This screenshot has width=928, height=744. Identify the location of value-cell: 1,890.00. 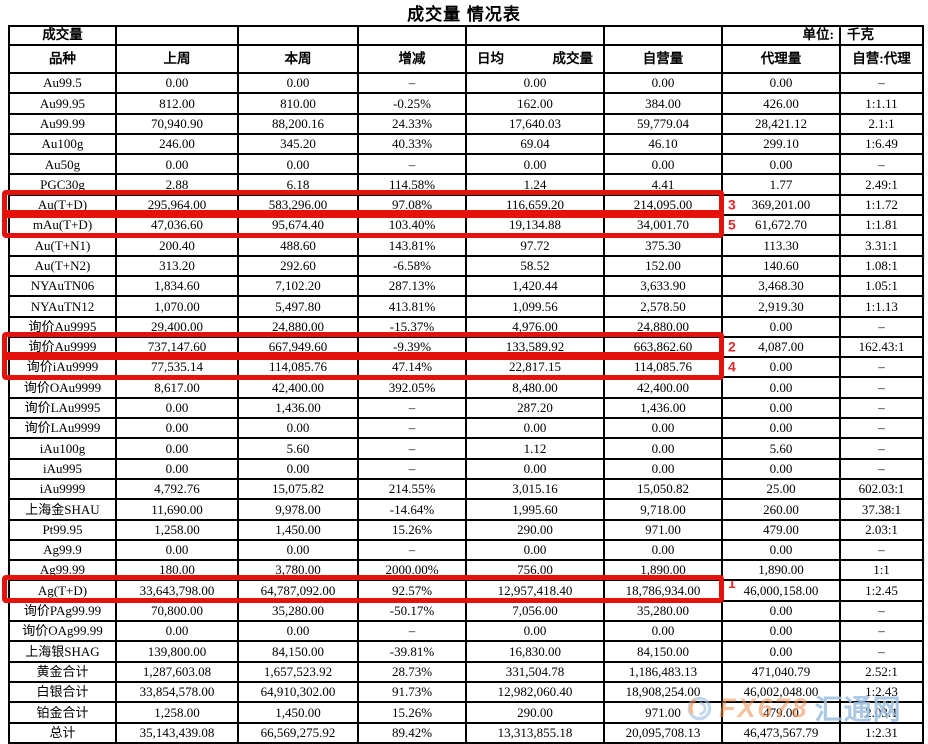
(663, 570).